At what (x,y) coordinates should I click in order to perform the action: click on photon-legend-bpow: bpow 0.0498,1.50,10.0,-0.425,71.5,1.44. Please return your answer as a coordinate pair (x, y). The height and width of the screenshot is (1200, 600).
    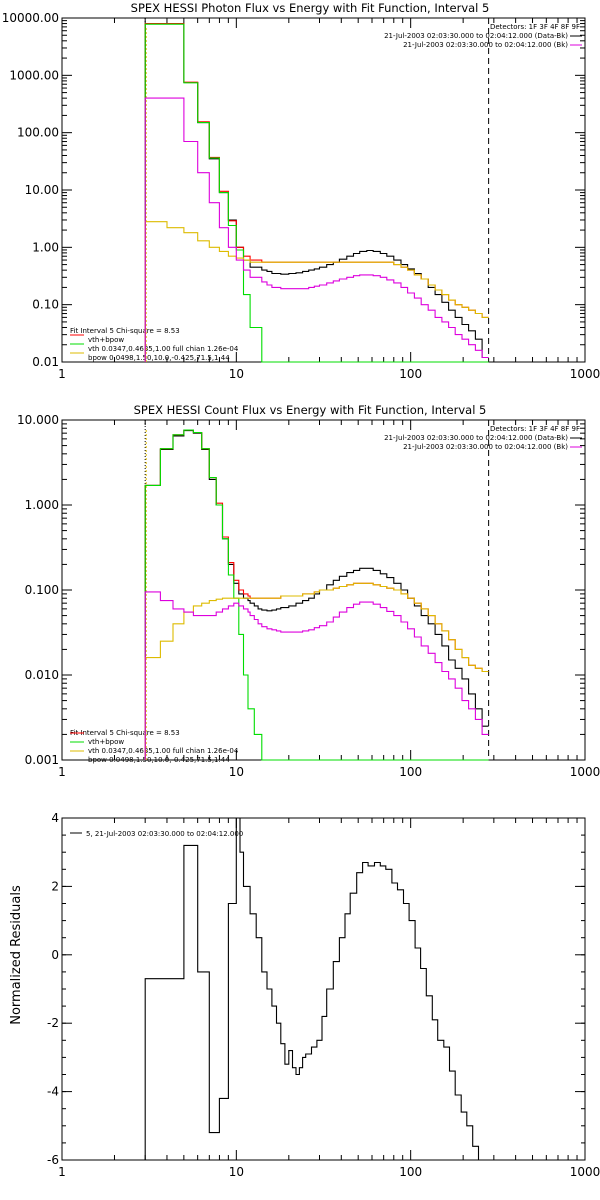
    Looking at the image, I should click on (159, 358).